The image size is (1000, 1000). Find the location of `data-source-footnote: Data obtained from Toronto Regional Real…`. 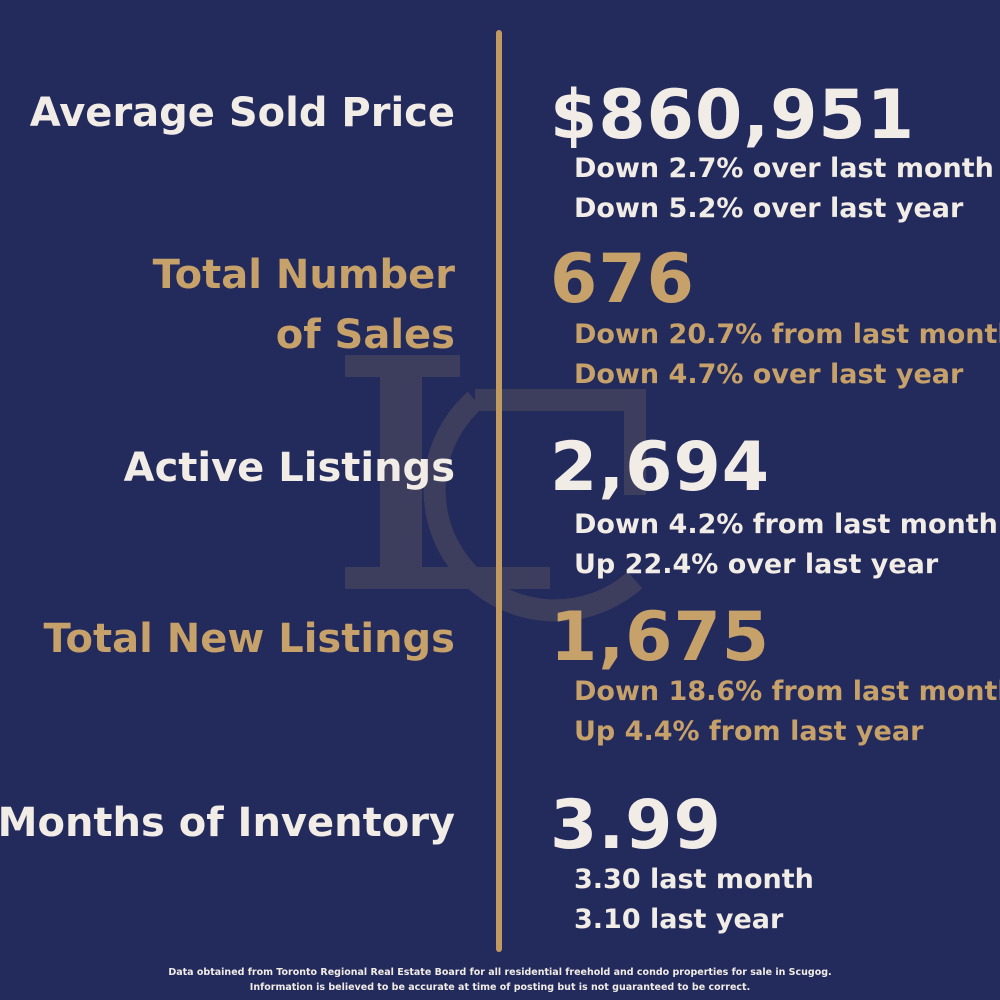

data-source-footnote: Data obtained from Toronto Regional Real… is located at coordinates (500, 972).